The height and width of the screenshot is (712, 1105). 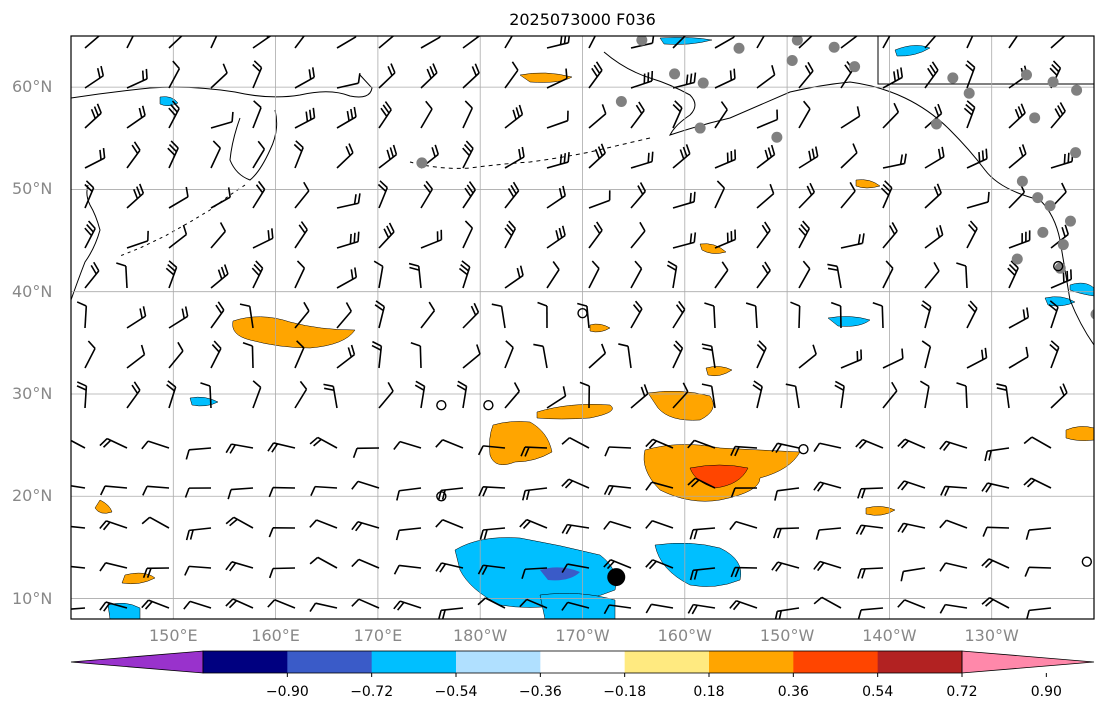 What do you see at coordinates (889, 635) in the screenshot?
I see `lon-label: 140°W` at bounding box center [889, 635].